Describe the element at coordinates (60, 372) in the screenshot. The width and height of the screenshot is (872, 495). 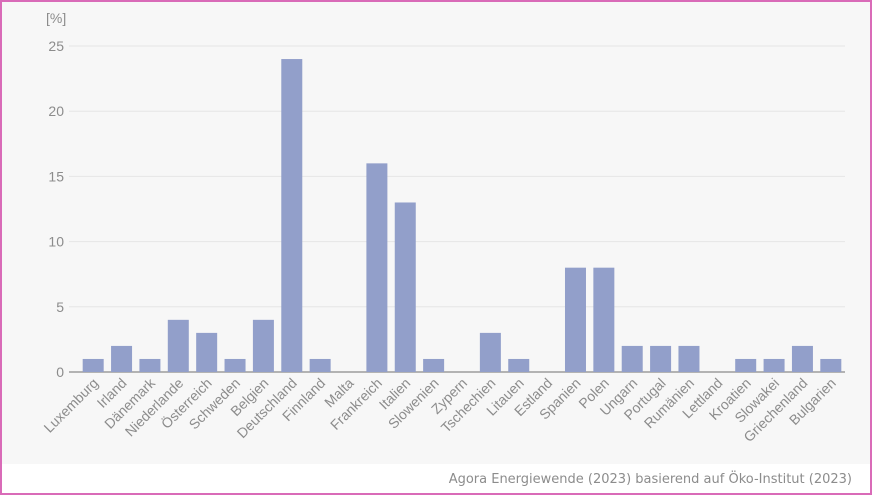
I see `y-tick-label: 0` at that location.